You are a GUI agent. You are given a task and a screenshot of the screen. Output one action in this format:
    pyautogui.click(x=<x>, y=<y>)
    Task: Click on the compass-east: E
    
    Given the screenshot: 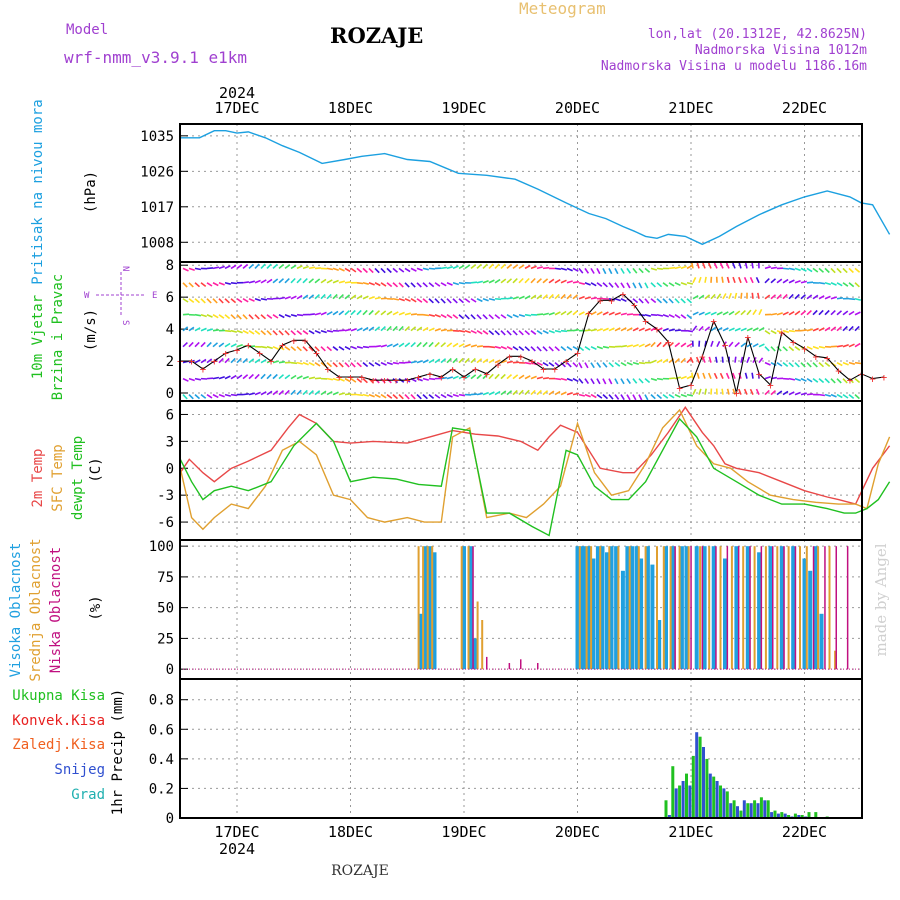 What is the action you would take?
    pyautogui.click(x=154, y=296)
    